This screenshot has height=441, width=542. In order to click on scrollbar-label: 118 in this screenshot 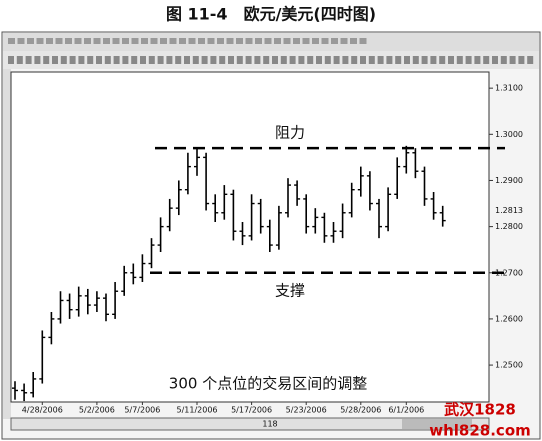, I will do `click(269, 424)`.